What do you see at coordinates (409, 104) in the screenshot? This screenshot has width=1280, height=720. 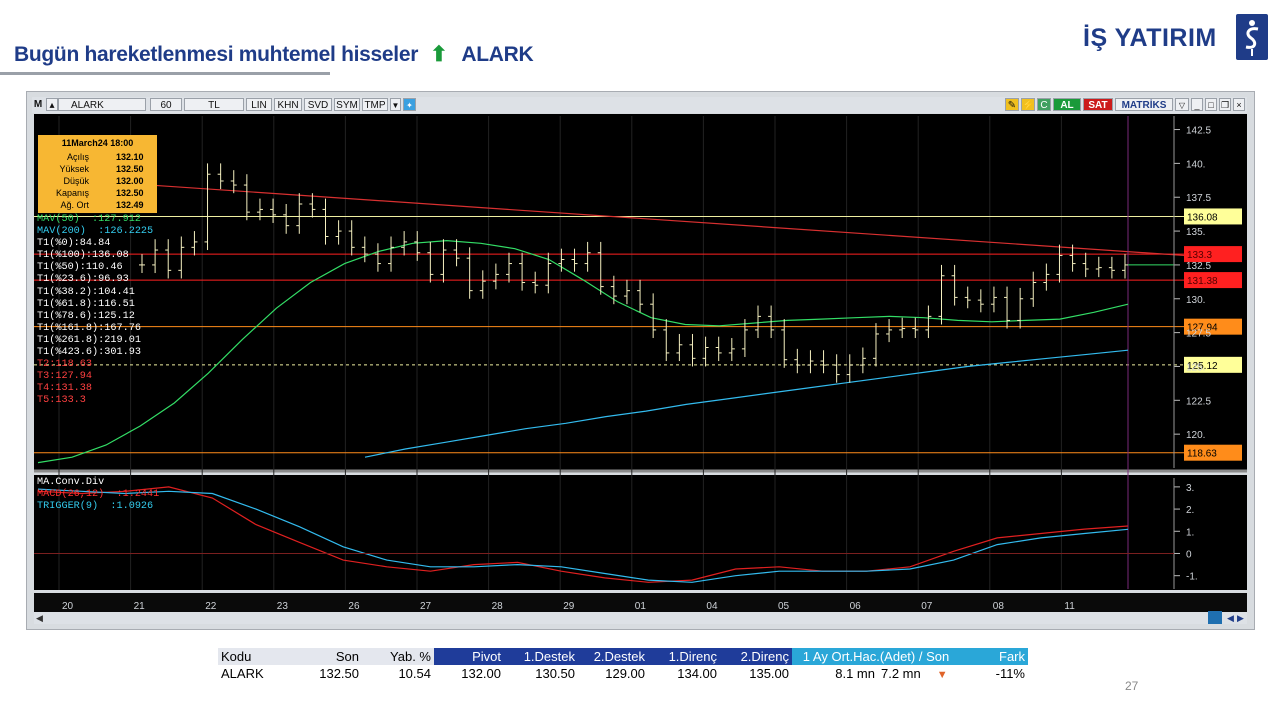 I see `twitter-icon: ✦` at bounding box center [409, 104].